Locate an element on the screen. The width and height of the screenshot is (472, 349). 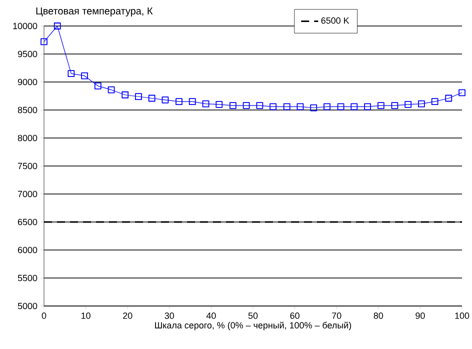
x-tick-label: 60 is located at coordinates (295, 315).